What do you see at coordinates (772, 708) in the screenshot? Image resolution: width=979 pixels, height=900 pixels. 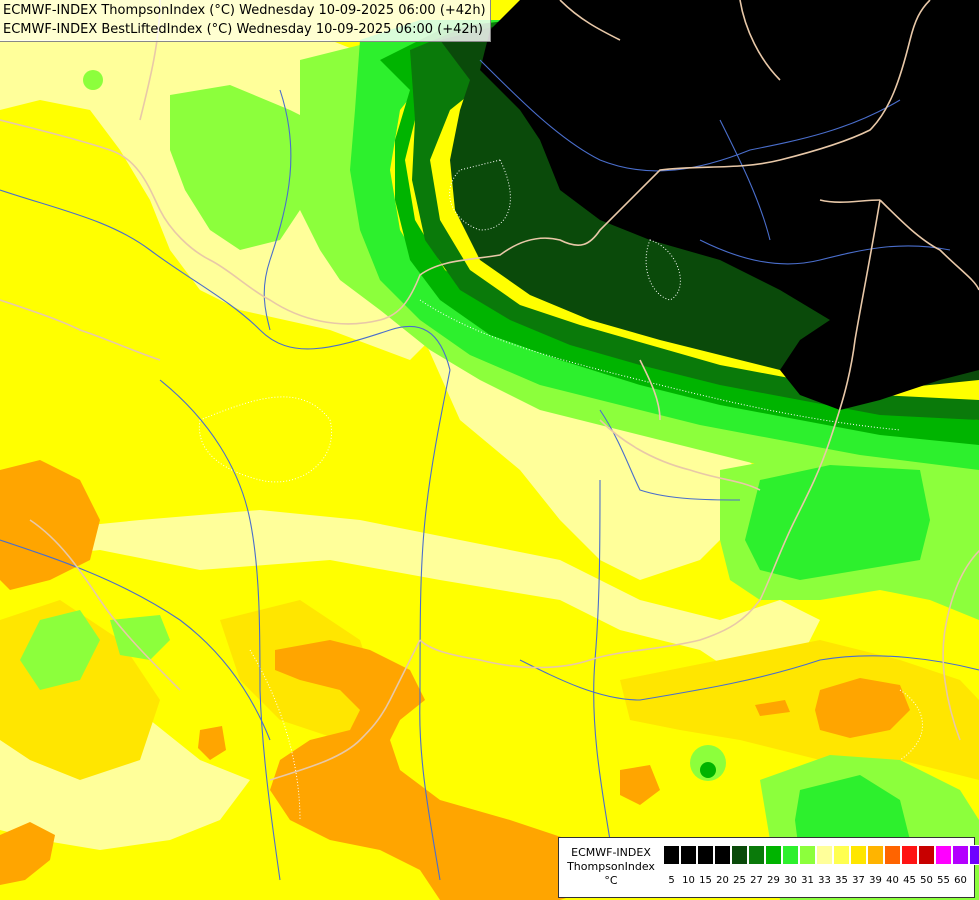 I see `field-orange-small3` at bounding box center [772, 708].